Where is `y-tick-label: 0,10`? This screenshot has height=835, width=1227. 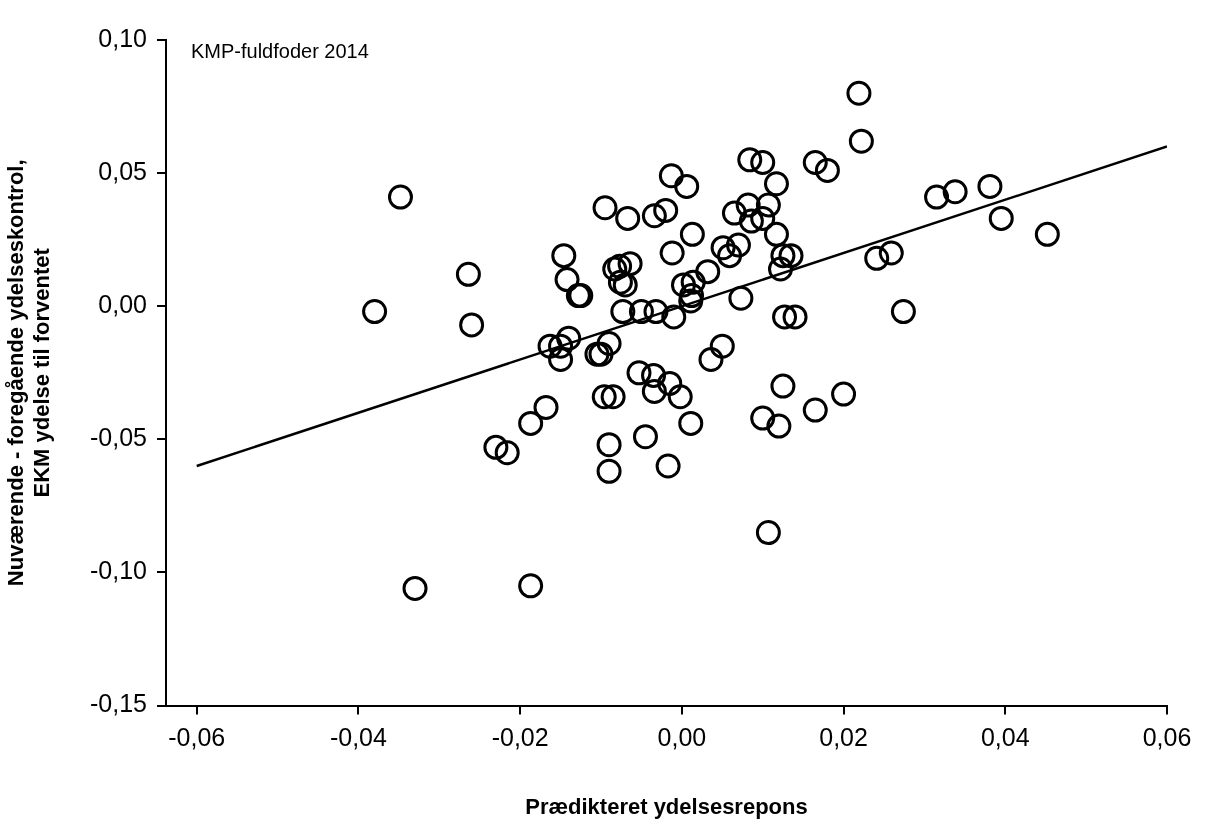
y-tick-label: 0,10 is located at coordinates (122, 37).